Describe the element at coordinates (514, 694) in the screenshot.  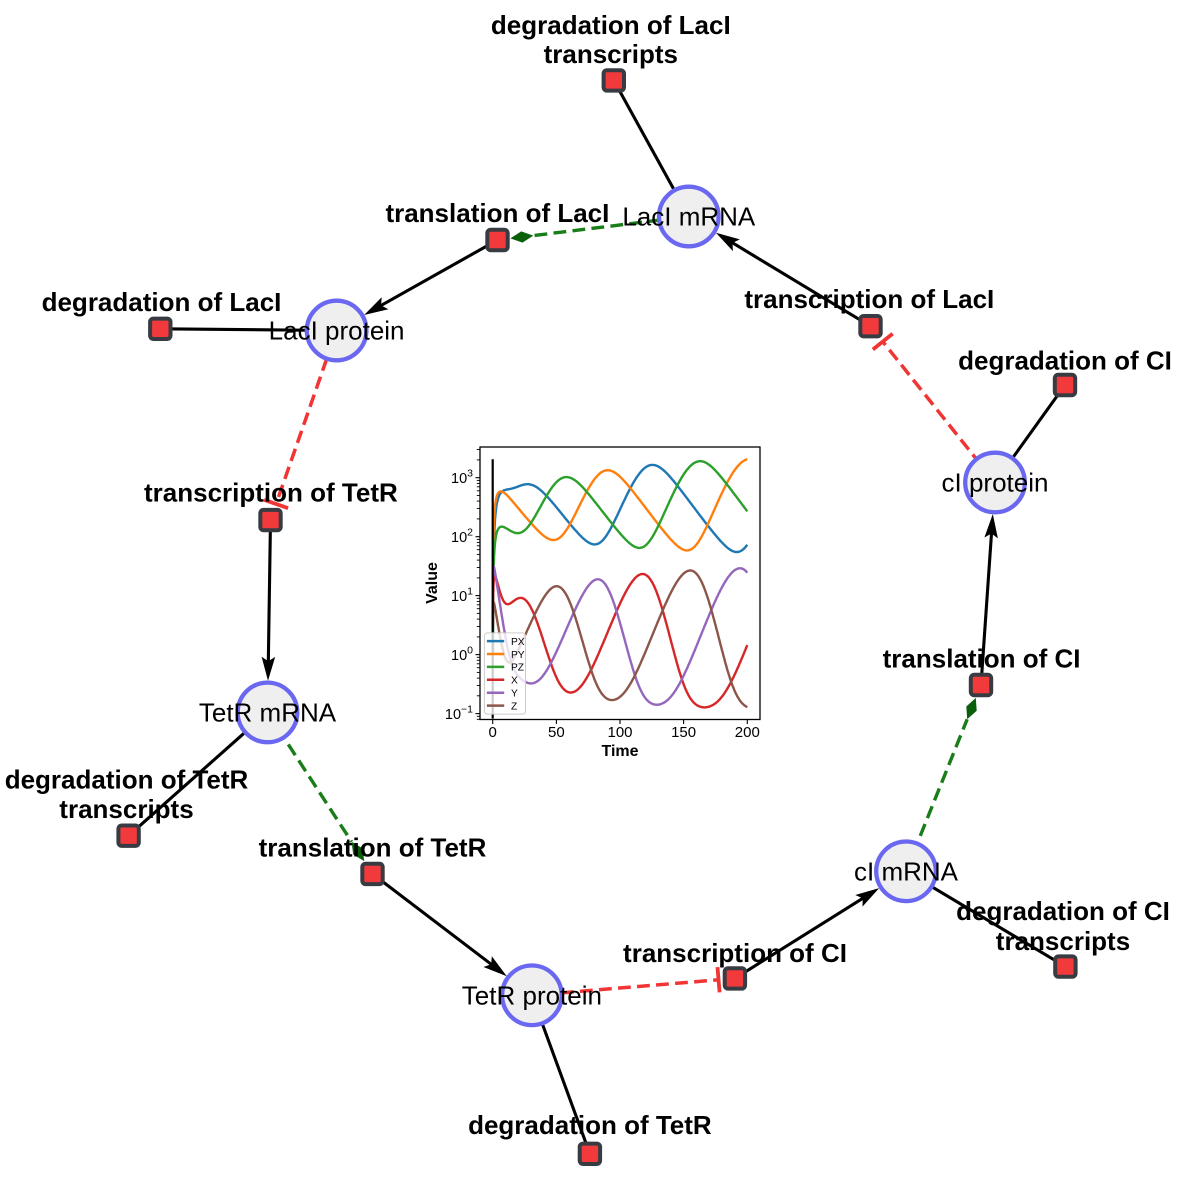
I see `svg-text: Y` at that location.